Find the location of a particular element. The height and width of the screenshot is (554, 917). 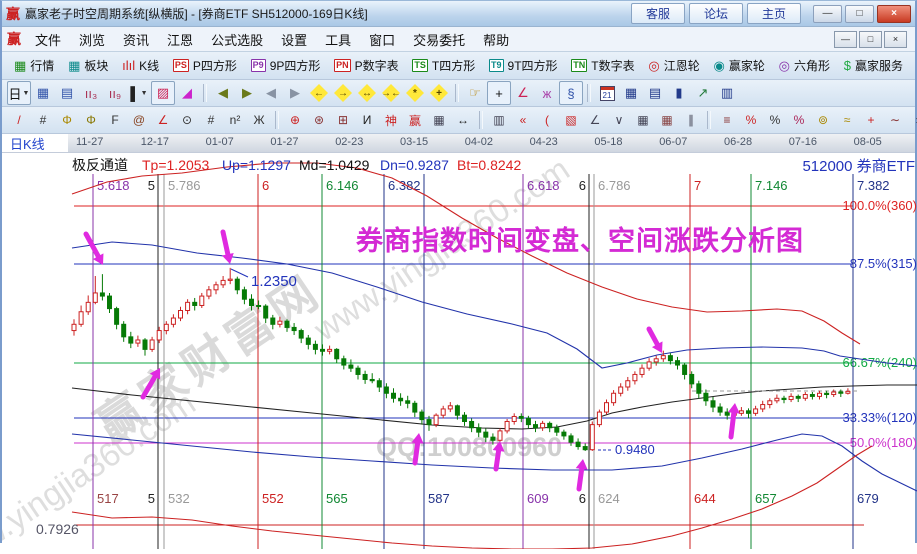

bars-3-icon: ıı₃ is located at coordinates (91, 93).